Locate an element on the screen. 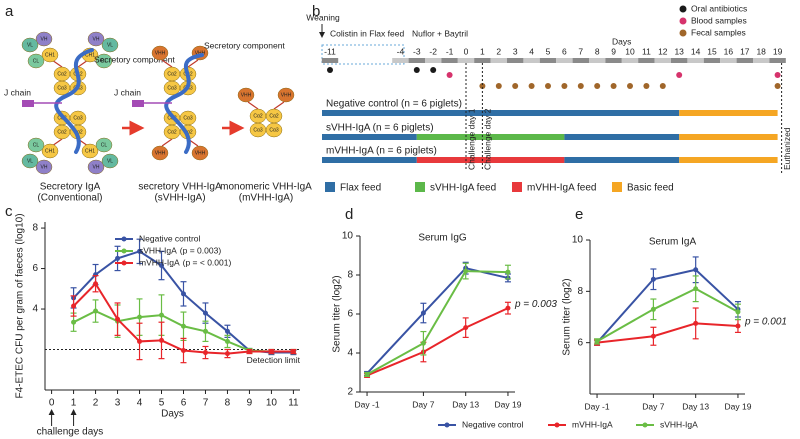 Image resolution: width=800 pixels, height=439 pixels. day-label: 3 is located at coordinates (515, 51).